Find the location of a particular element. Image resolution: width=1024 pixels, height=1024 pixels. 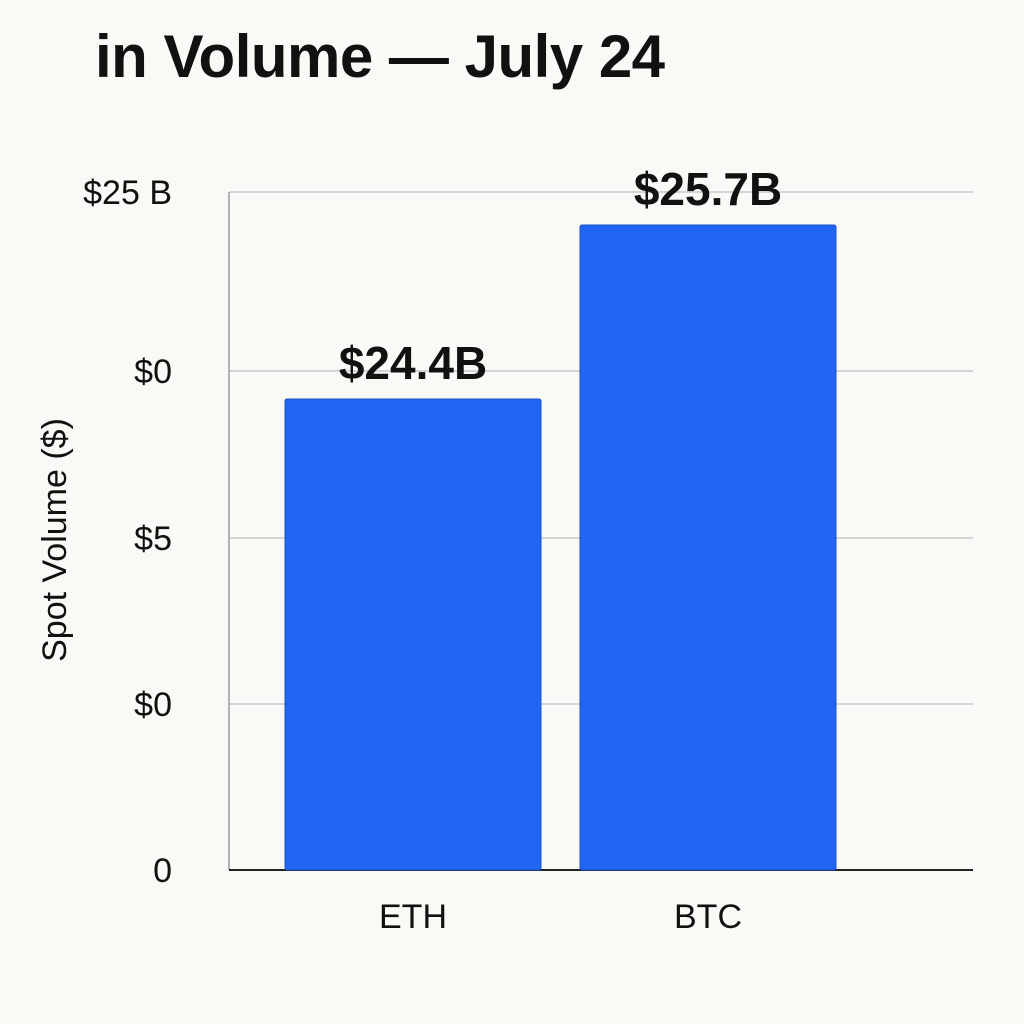

x-tick-label: BTC is located at coordinates (708, 917).